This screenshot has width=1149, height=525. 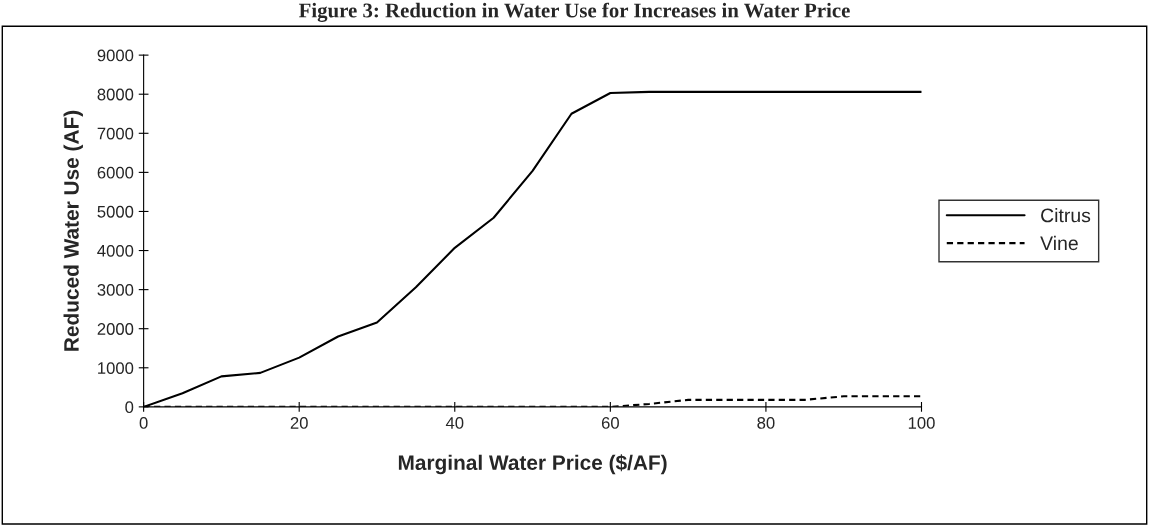 I want to click on y-tick-label: 5000, so click(x=115, y=211).